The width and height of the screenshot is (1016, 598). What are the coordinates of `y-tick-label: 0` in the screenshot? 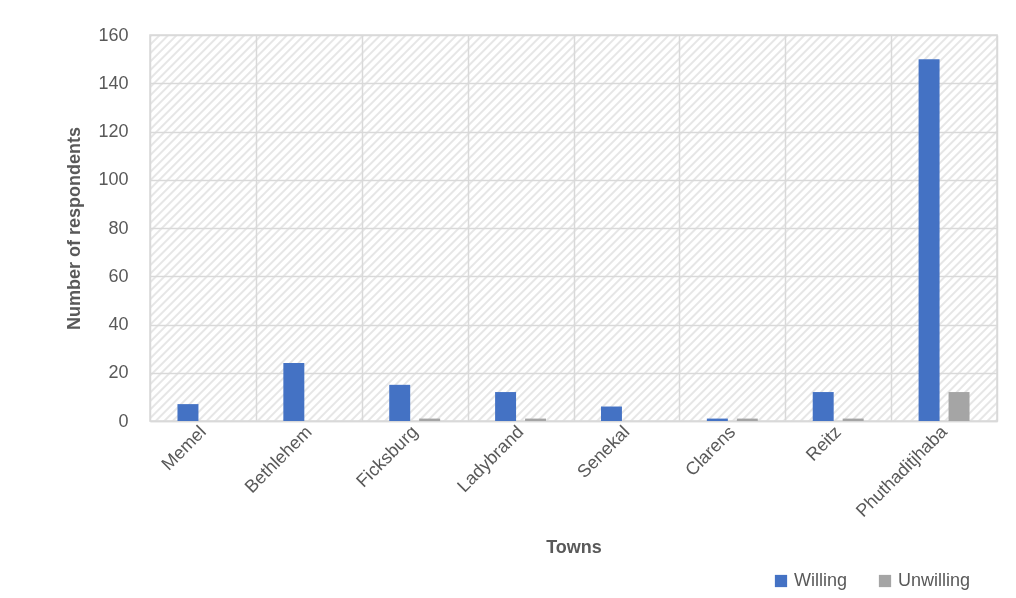 It's located at (123, 420).